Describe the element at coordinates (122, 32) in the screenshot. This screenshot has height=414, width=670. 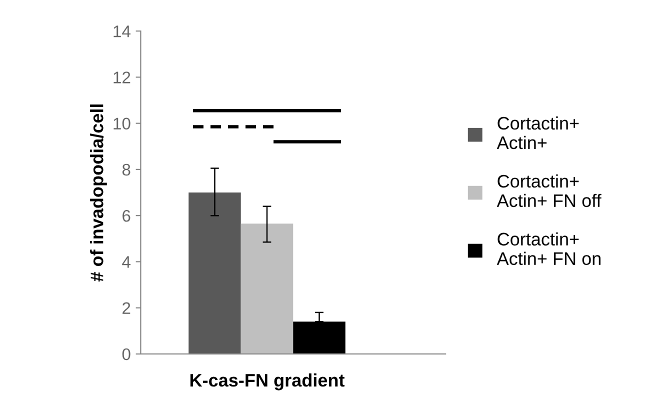
I see `y-tick-label: 14` at that location.